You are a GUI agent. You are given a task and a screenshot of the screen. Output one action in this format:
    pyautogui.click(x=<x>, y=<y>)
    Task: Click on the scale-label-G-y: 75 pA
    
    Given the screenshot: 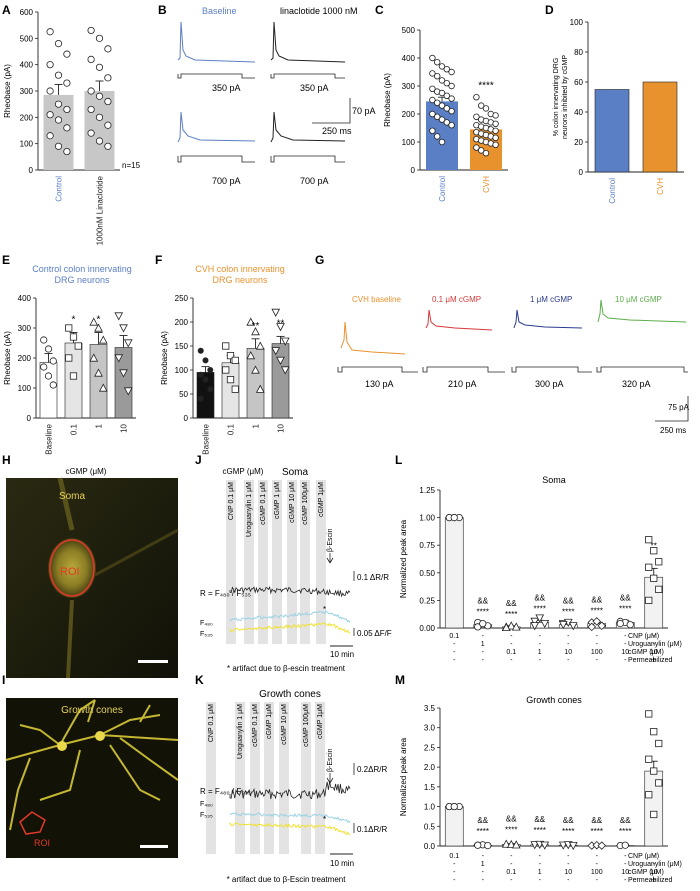 What is the action you would take?
    pyautogui.click(x=679, y=407)
    